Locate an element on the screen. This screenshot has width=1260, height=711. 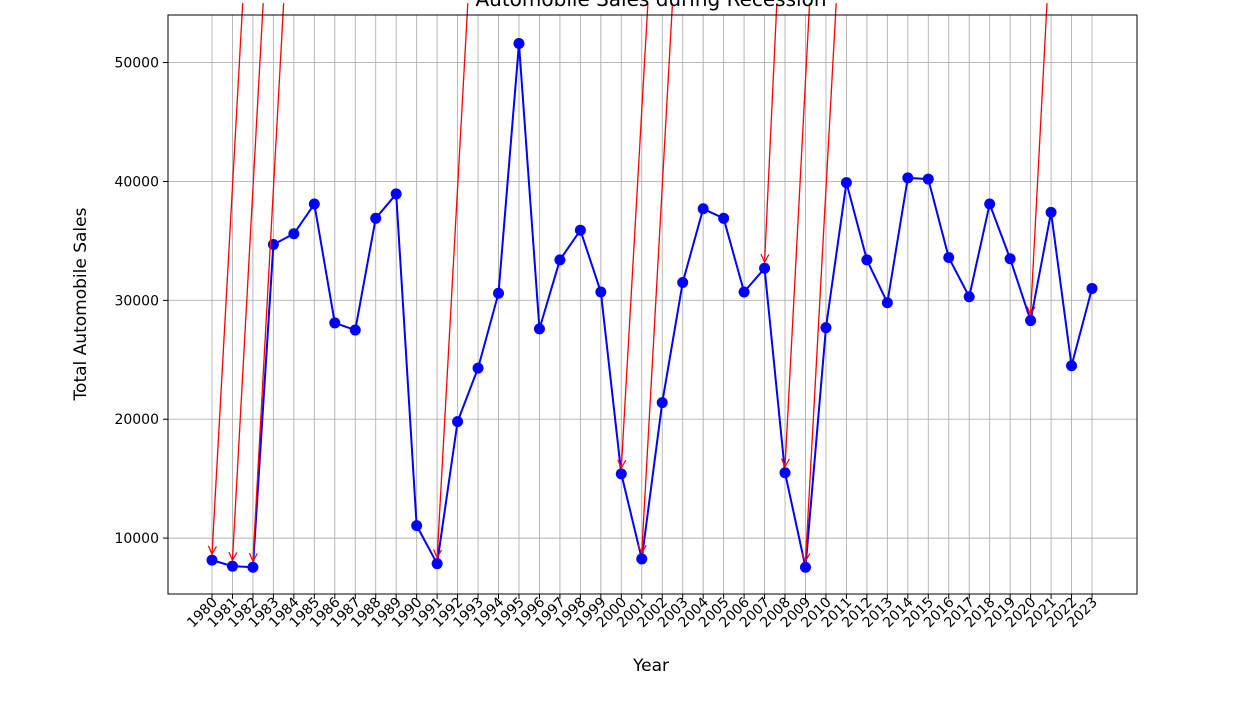
y-tick-label: 30000 is located at coordinates (136, 301).